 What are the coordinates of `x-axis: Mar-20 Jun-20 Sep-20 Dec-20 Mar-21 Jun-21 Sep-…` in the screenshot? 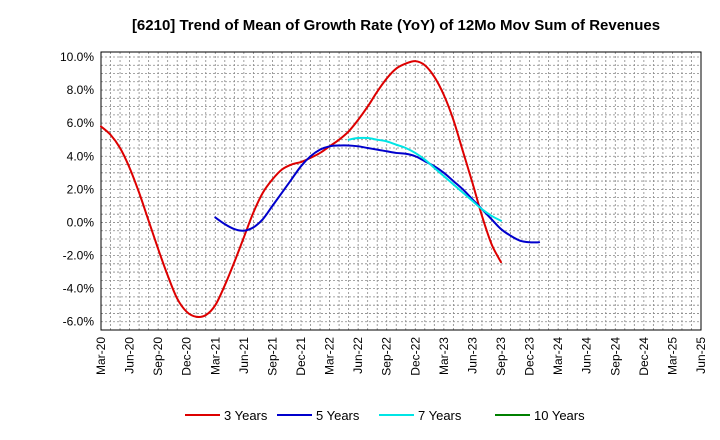 It's located at (401, 356).